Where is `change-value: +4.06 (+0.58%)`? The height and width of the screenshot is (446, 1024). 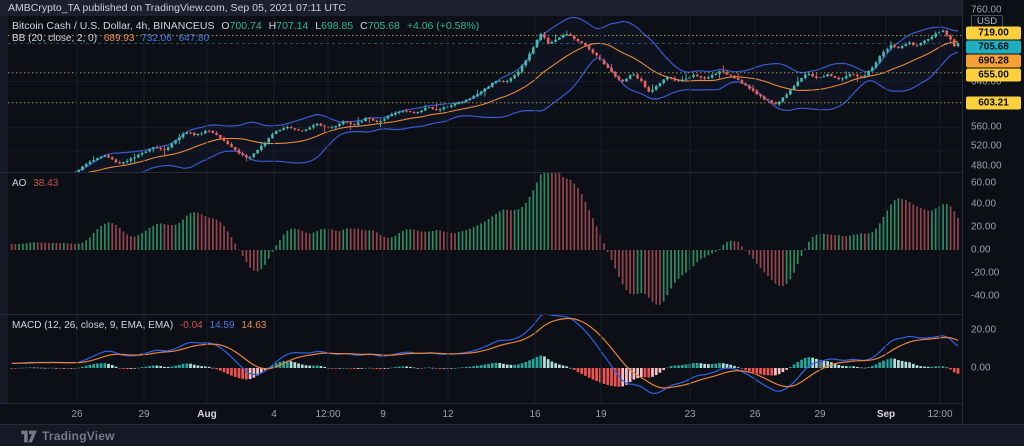 change-value: +4.06 (+0.58%) is located at coordinates (443, 26).